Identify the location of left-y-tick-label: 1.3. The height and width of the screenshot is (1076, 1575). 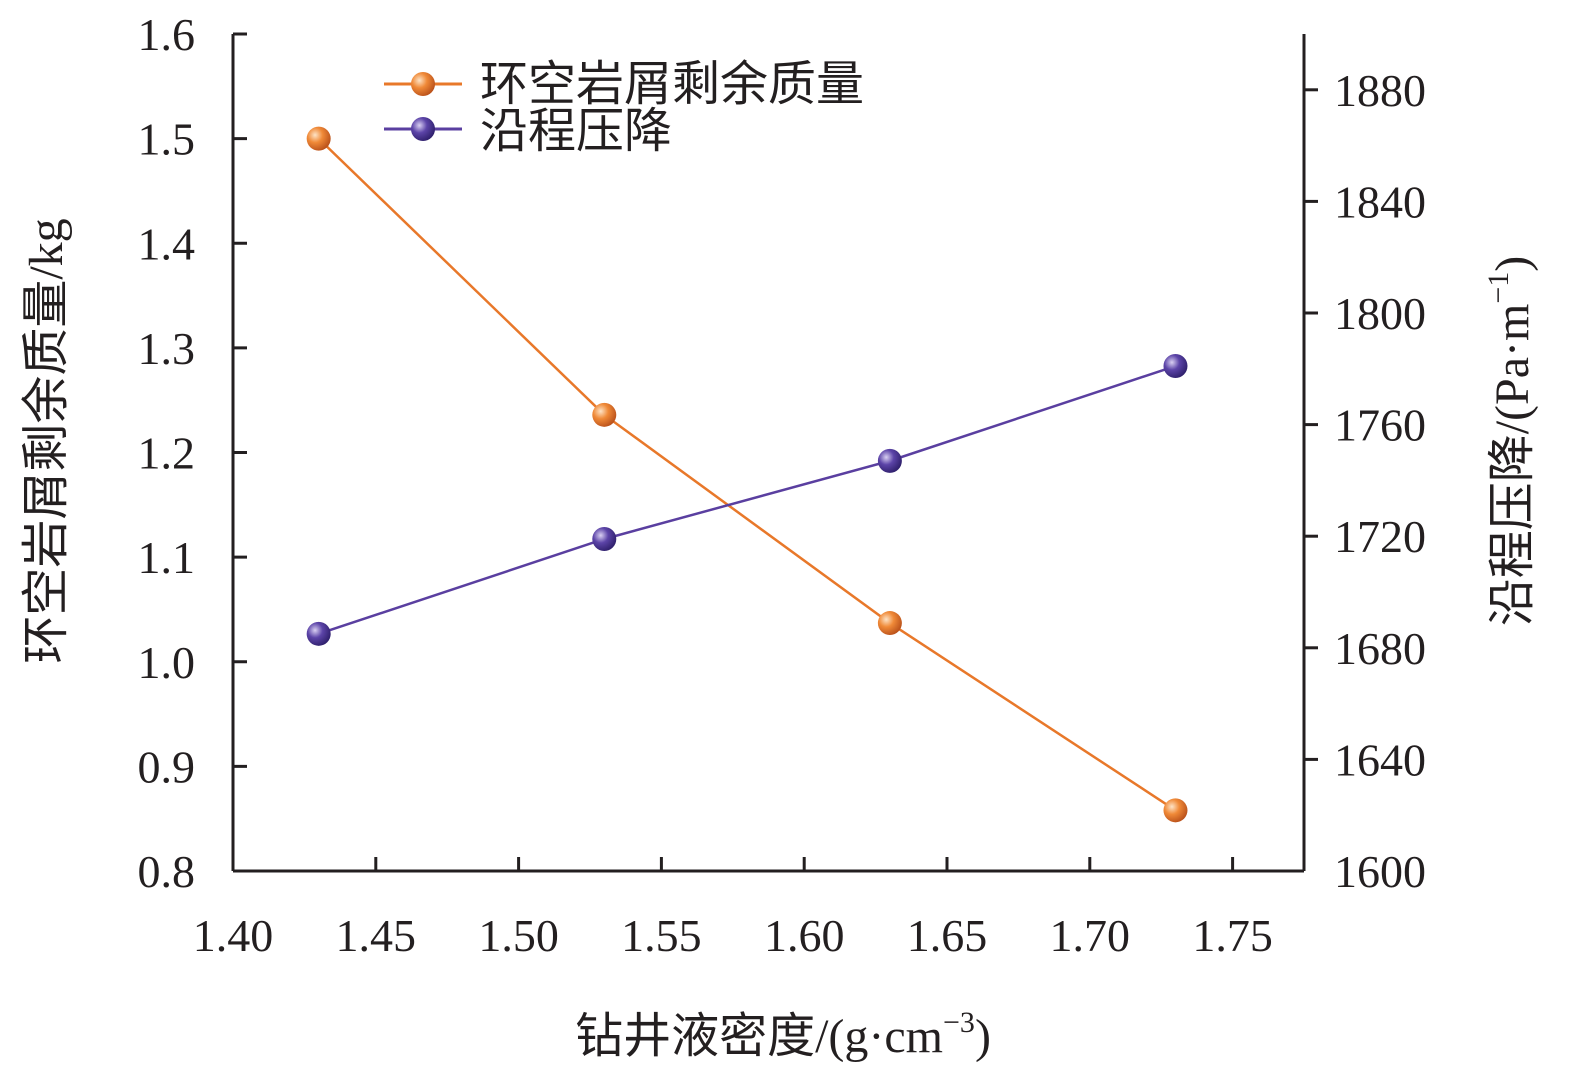
(167, 348).